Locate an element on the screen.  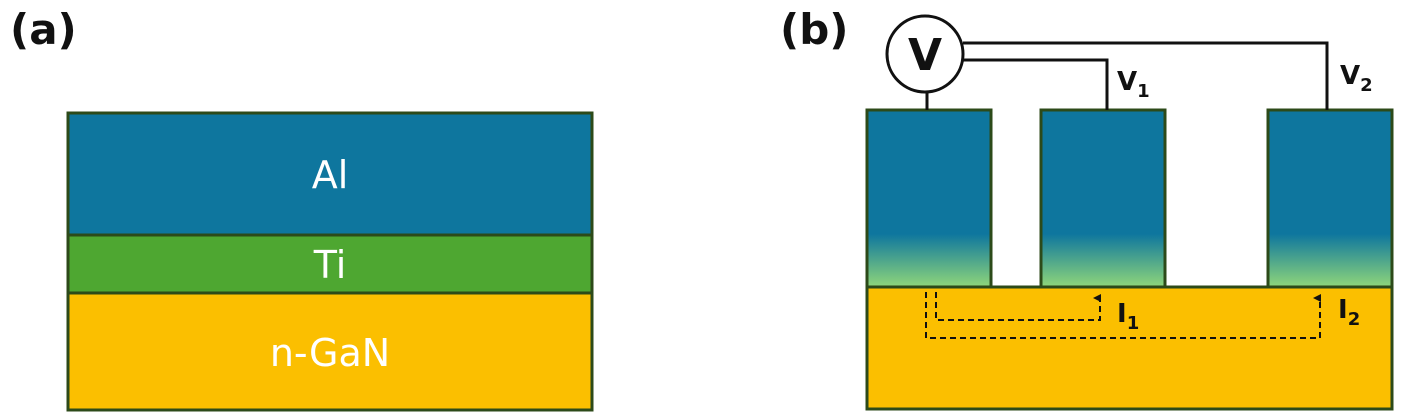
voltmeter: V is located at coordinates (925, 54).